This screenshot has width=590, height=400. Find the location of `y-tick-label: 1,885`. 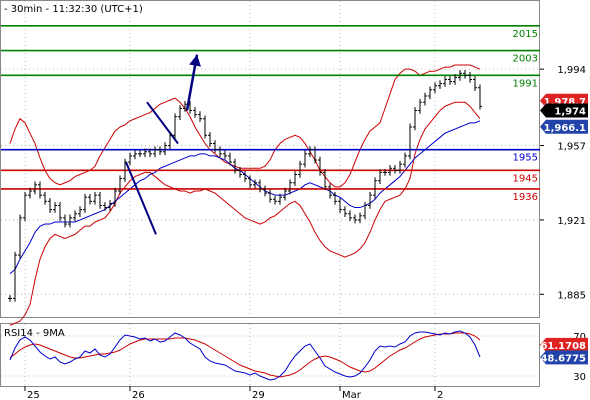

y-tick-label: 1,885 is located at coordinates (571, 295).